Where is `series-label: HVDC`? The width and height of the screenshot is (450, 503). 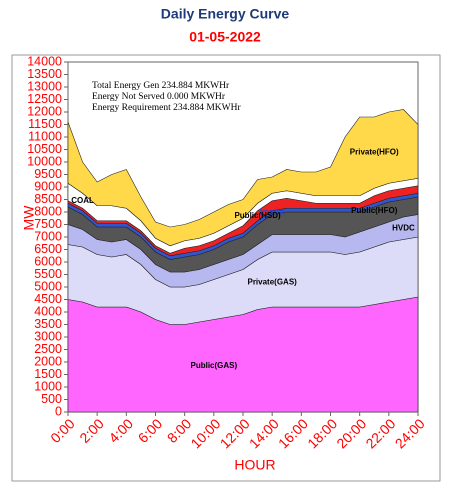
series-label: HVDC is located at coordinates (403, 227).